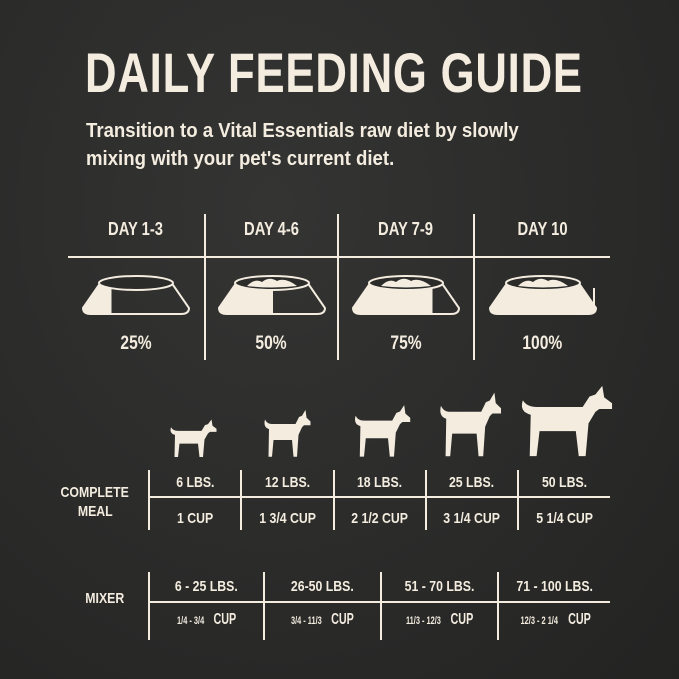 This screenshot has height=679, width=679. I want to click on percent-label: 50%, so click(271, 343).